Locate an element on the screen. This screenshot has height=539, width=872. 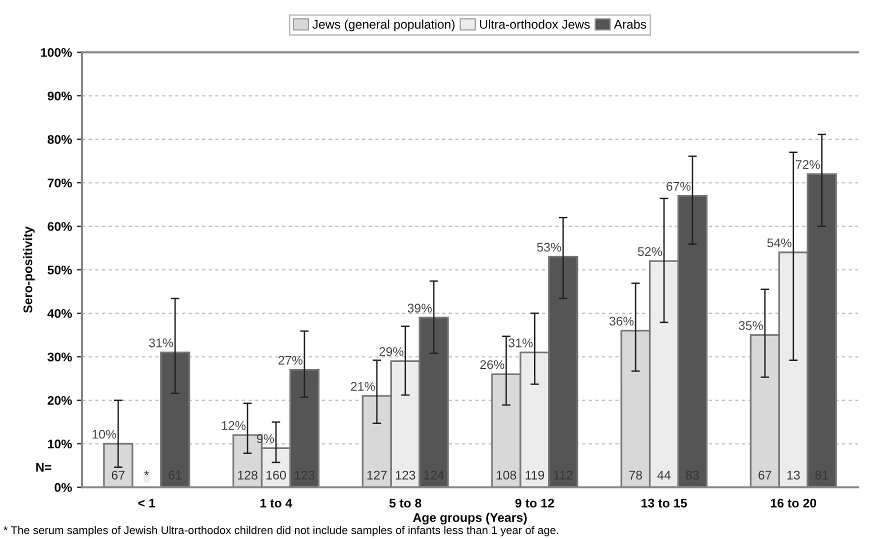
data-label: 29% is located at coordinates (391, 351).